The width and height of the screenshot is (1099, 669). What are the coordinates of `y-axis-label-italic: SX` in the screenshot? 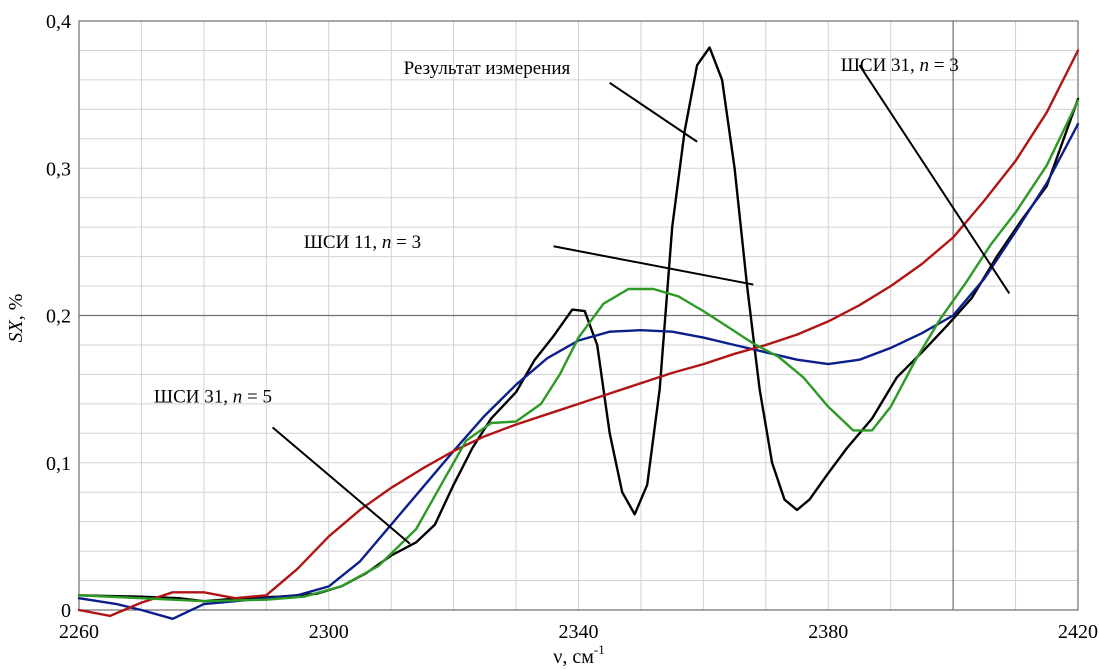 It's located at (16, 330).